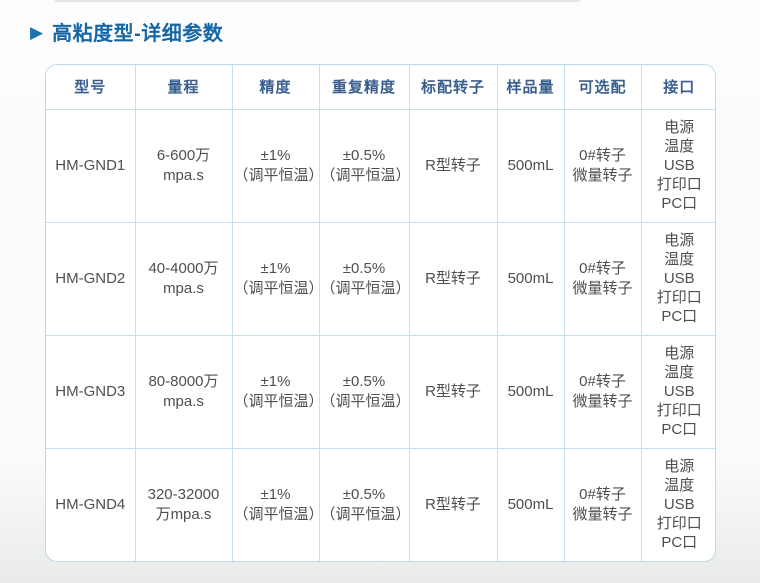 Image resolution: width=760 pixels, height=583 pixels. Describe the element at coordinates (184, 504) in the screenshot. I see `cell-range: 320-32000 万mpa.s` at that location.